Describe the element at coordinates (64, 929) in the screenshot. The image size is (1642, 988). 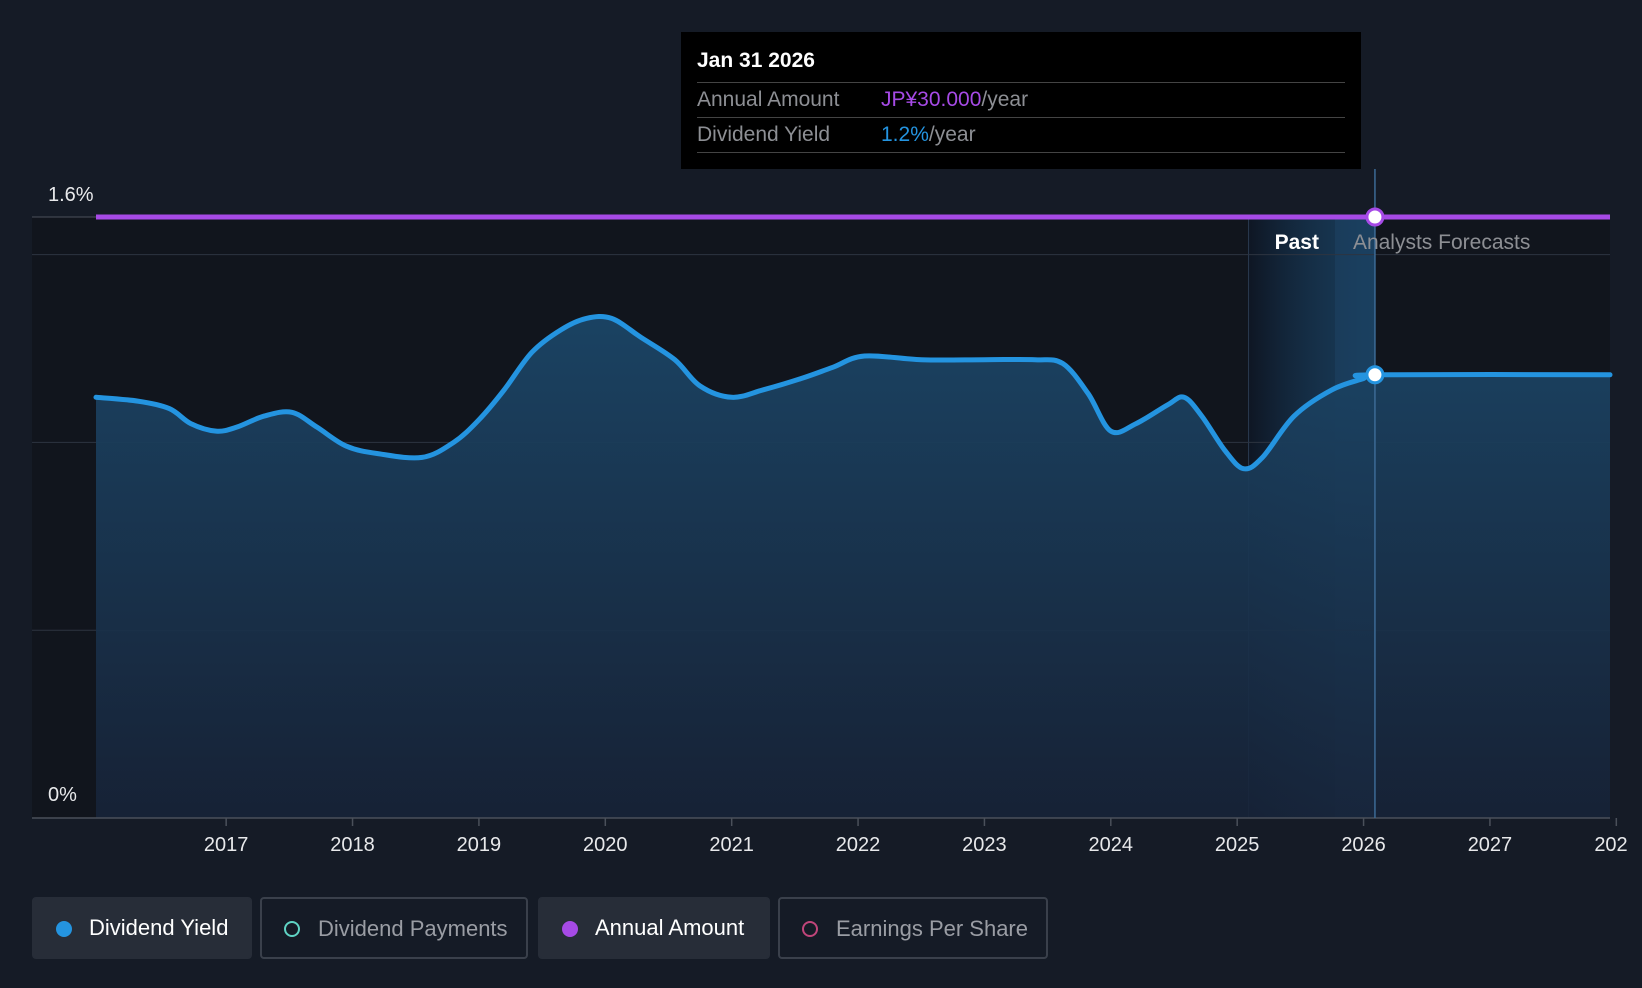
I see `legend-dividend-yield-dot-icon` at that location.